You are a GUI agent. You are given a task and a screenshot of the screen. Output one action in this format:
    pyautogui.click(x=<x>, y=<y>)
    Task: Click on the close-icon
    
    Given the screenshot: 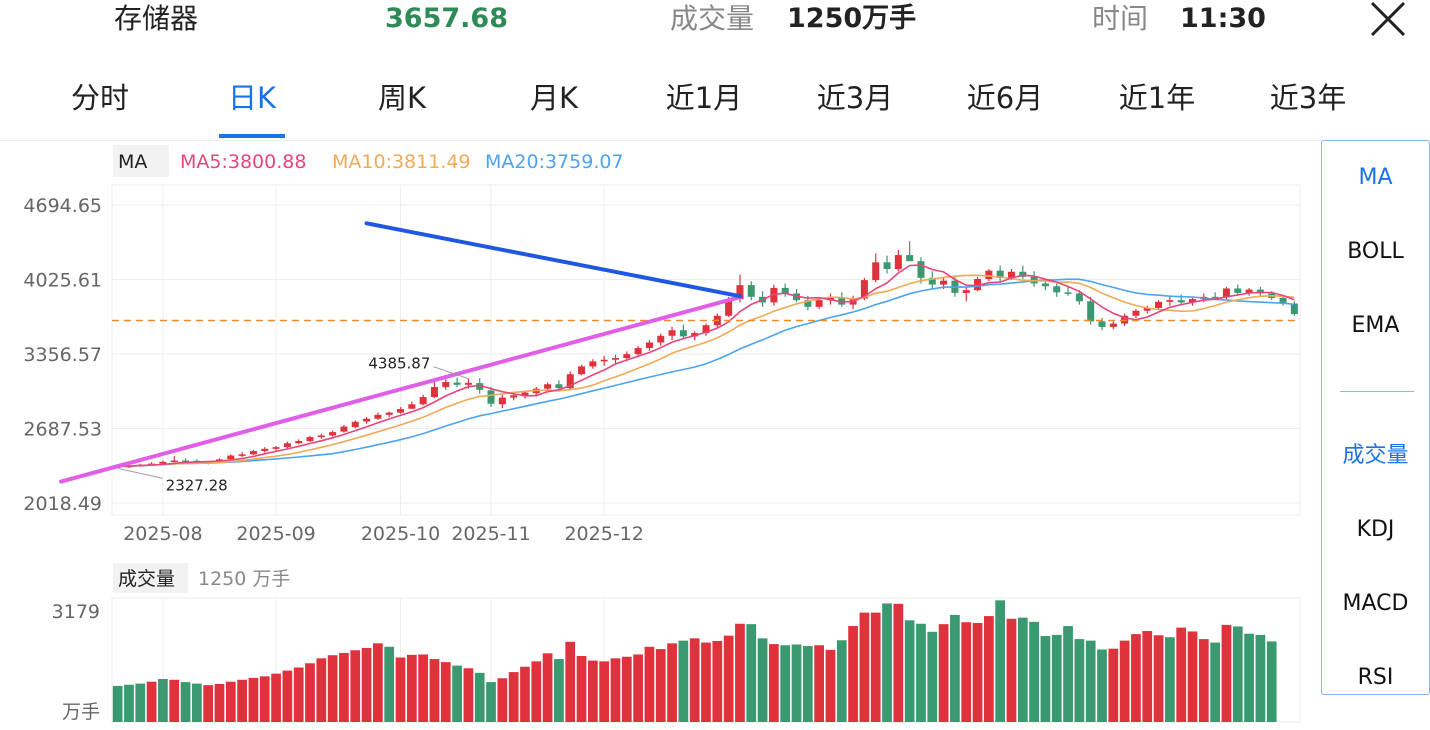 What is the action you would take?
    pyautogui.click(x=1388, y=20)
    